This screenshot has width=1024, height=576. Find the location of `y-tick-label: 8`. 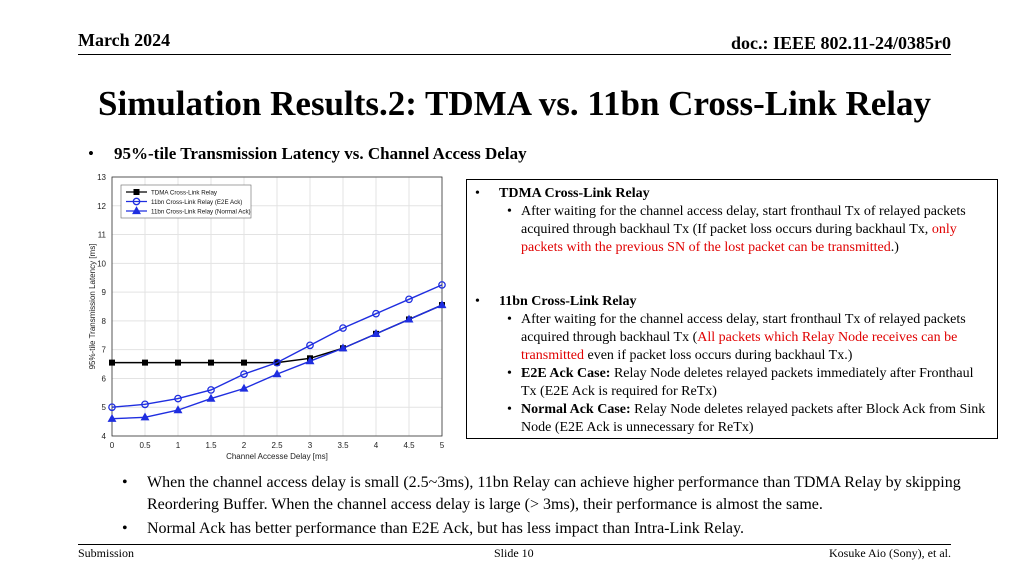

y-tick-label: 8 is located at coordinates (104, 321).